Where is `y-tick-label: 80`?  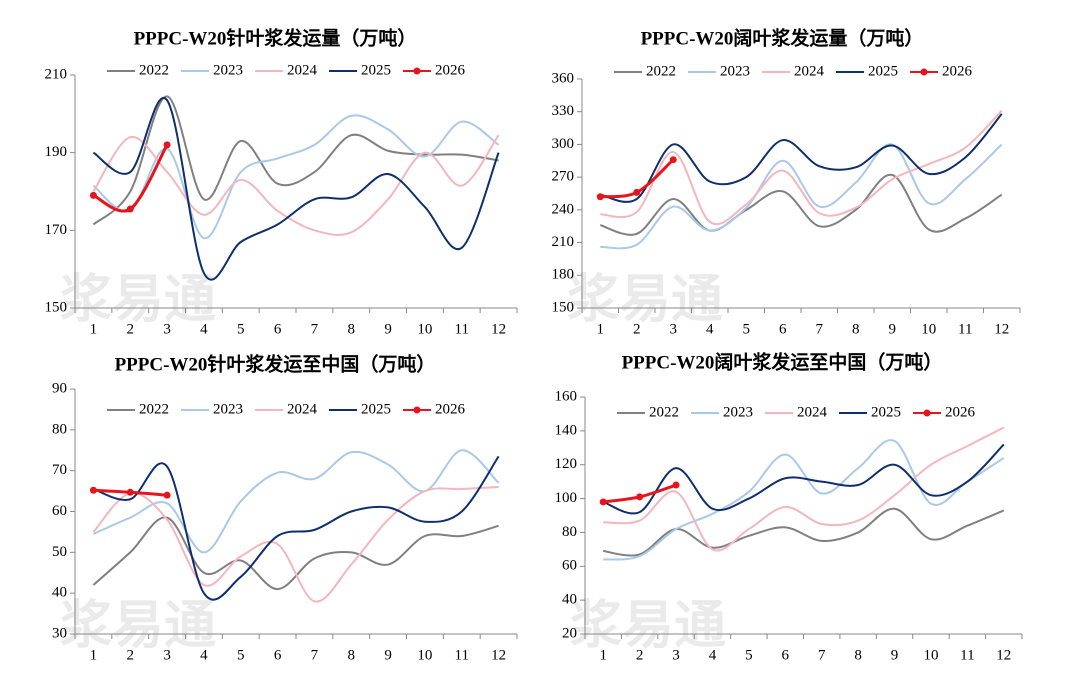
y-tick-label: 80 is located at coordinates (59, 429).